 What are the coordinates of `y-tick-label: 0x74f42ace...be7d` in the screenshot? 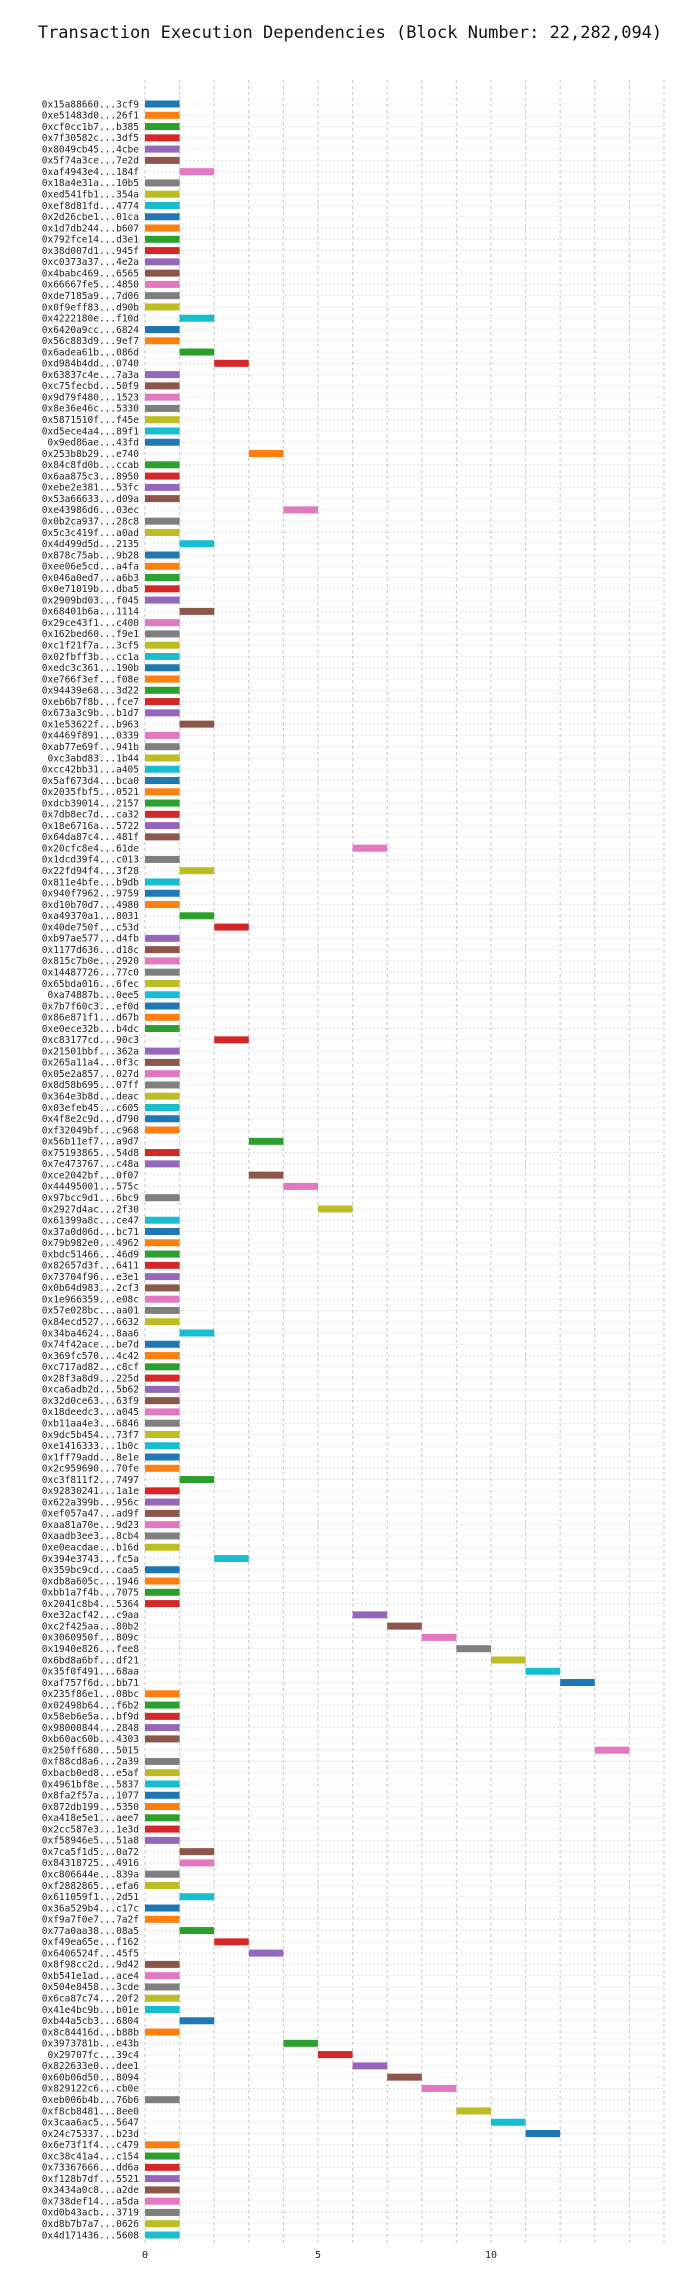 It's located at (90, 1345).